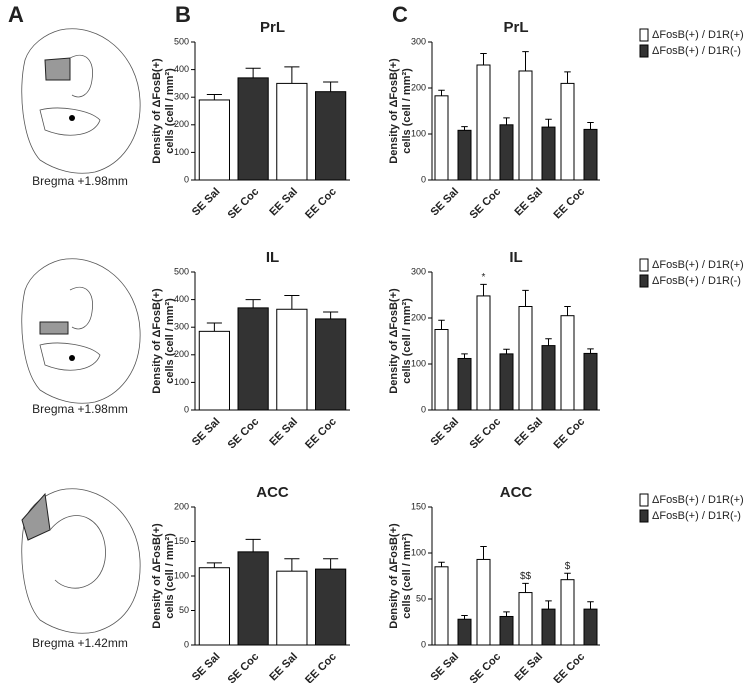 The height and width of the screenshot is (683, 750). I want to click on y-tick-label: 150, so click(418, 506).